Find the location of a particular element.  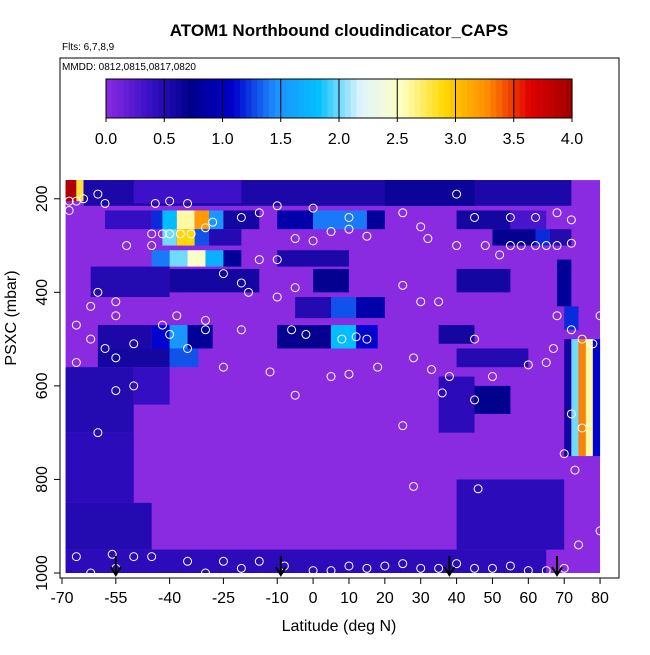

x-axis-label: Latitude (deg N) is located at coordinates (339, 626).